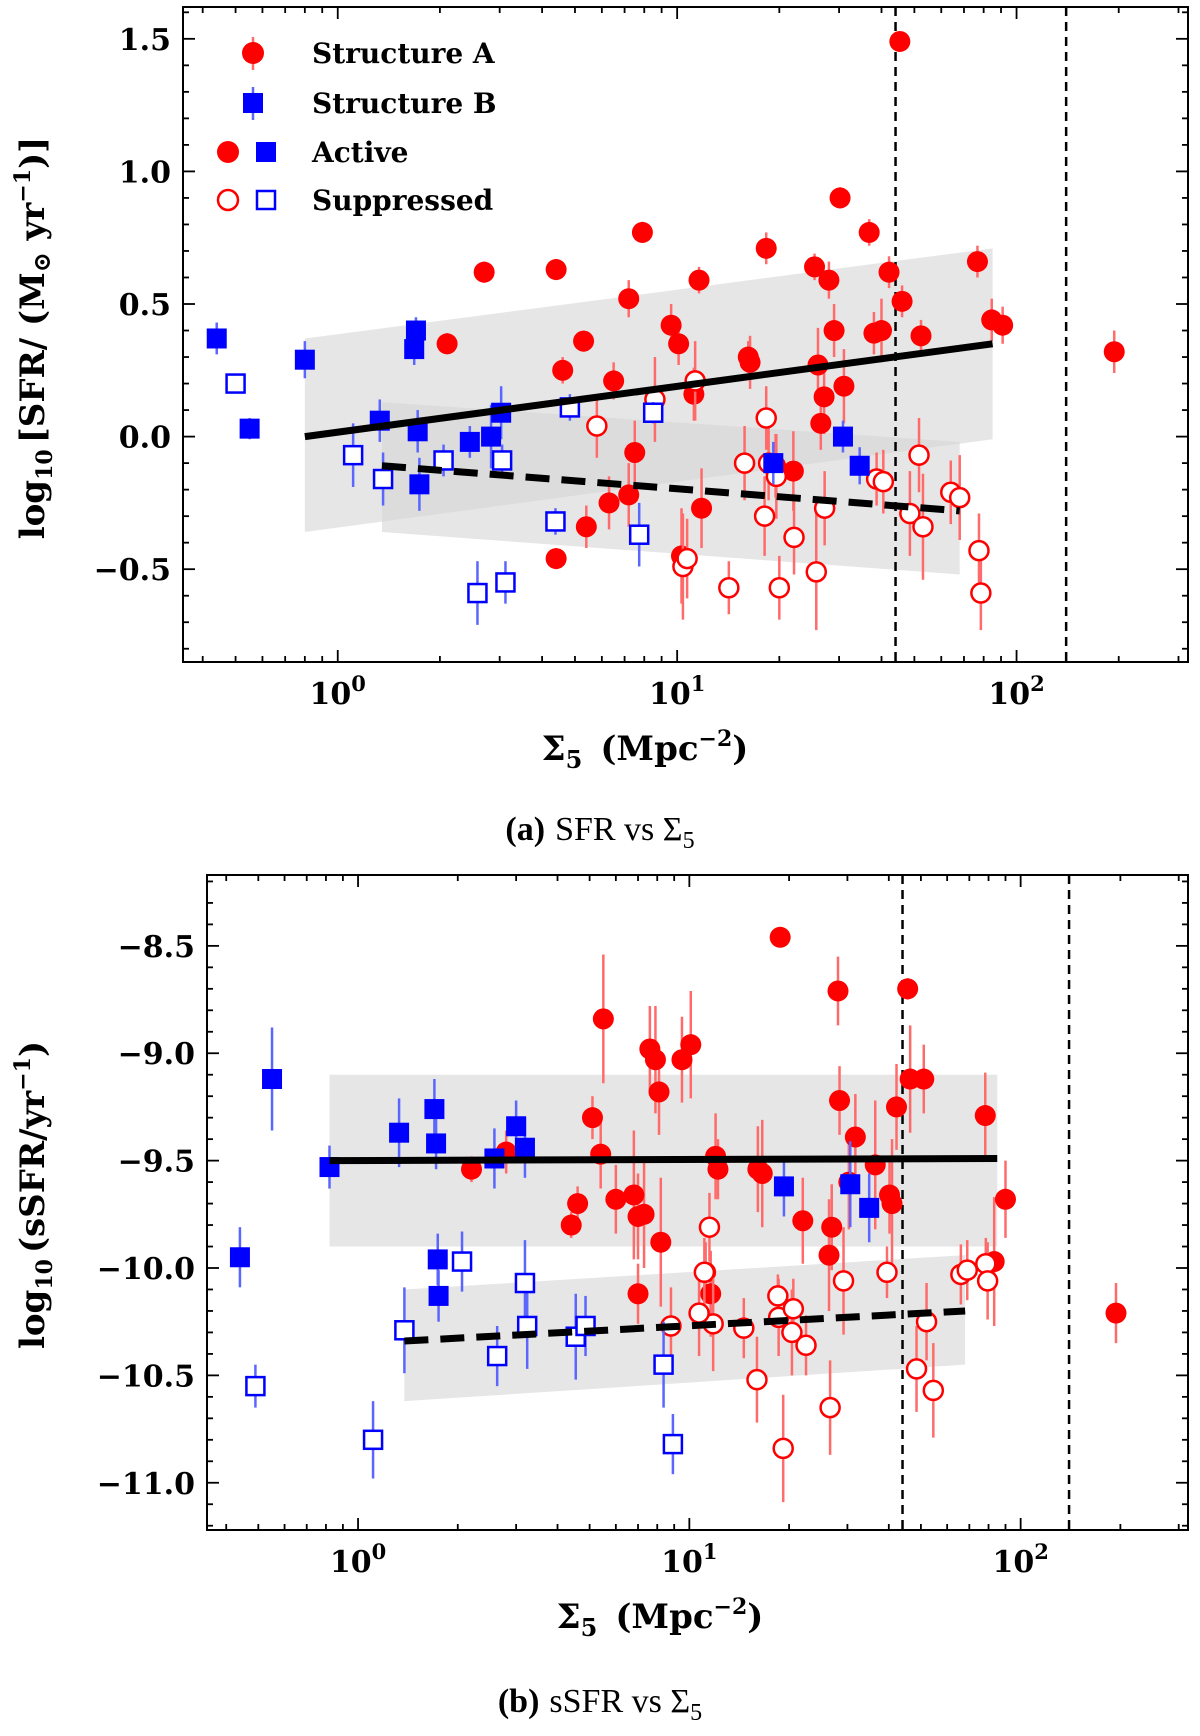 The width and height of the screenshot is (1200, 1736). Describe the element at coordinates (266, 200) in the screenshot. I see `legend-suppressed-square` at that location.